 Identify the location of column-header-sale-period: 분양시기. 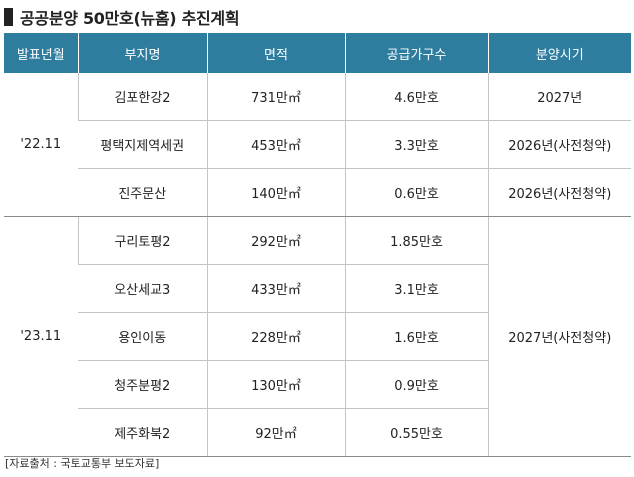
(559, 53).